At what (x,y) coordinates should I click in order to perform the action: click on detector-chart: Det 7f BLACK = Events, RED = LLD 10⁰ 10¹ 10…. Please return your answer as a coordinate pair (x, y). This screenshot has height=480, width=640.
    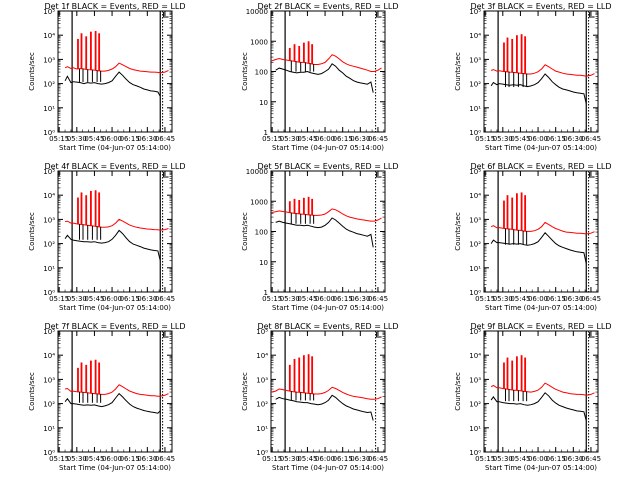
    Looking at the image, I should click on (107, 397).